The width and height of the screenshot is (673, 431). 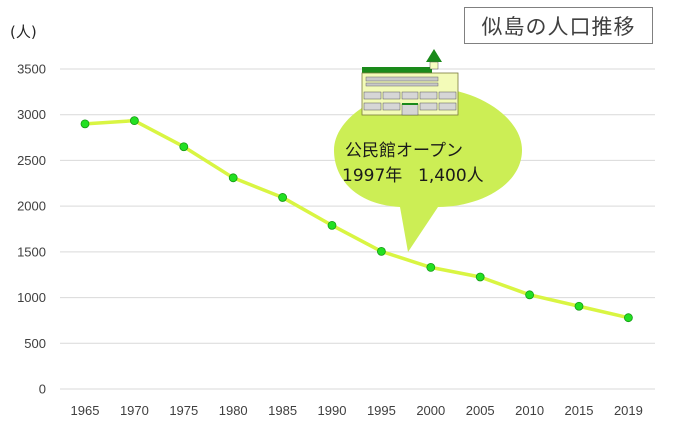 What do you see at coordinates (410, 82) in the screenshot?
I see `community-hall-building-icon` at bounding box center [410, 82].